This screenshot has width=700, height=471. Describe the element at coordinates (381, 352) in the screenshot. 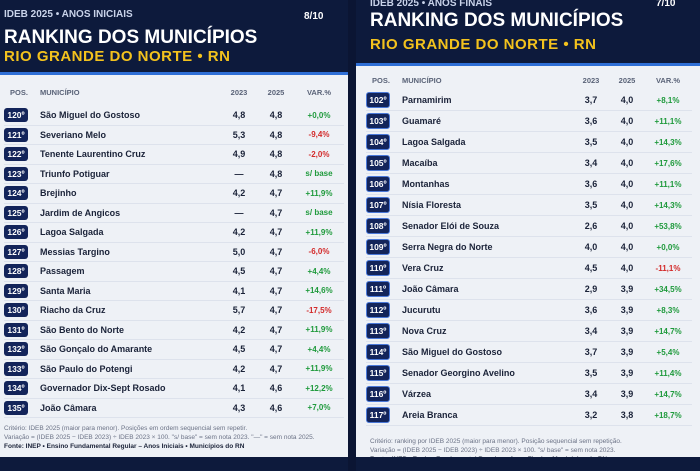

I see `pos-cell: 114º` at that location.